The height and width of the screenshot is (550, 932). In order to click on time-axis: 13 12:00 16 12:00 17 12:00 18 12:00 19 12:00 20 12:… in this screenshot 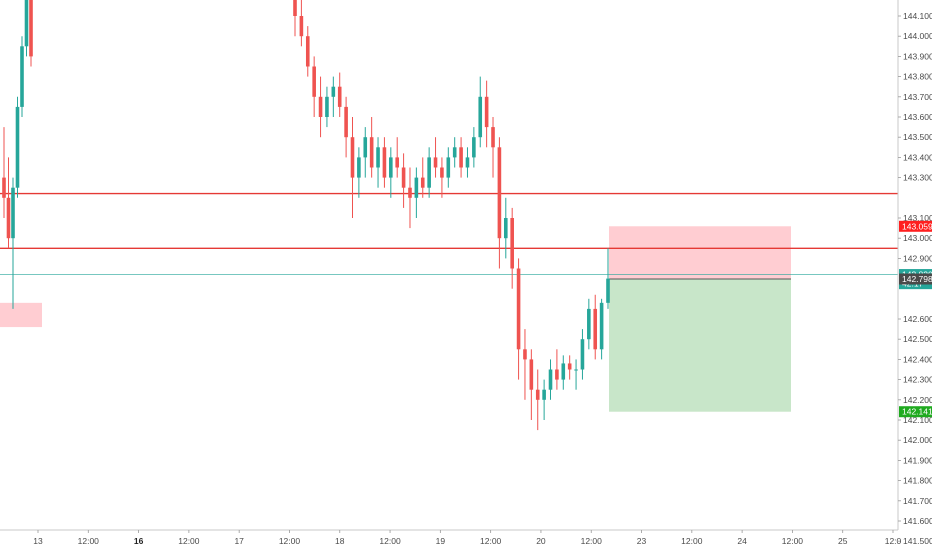, I will do `click(467, 538)`.